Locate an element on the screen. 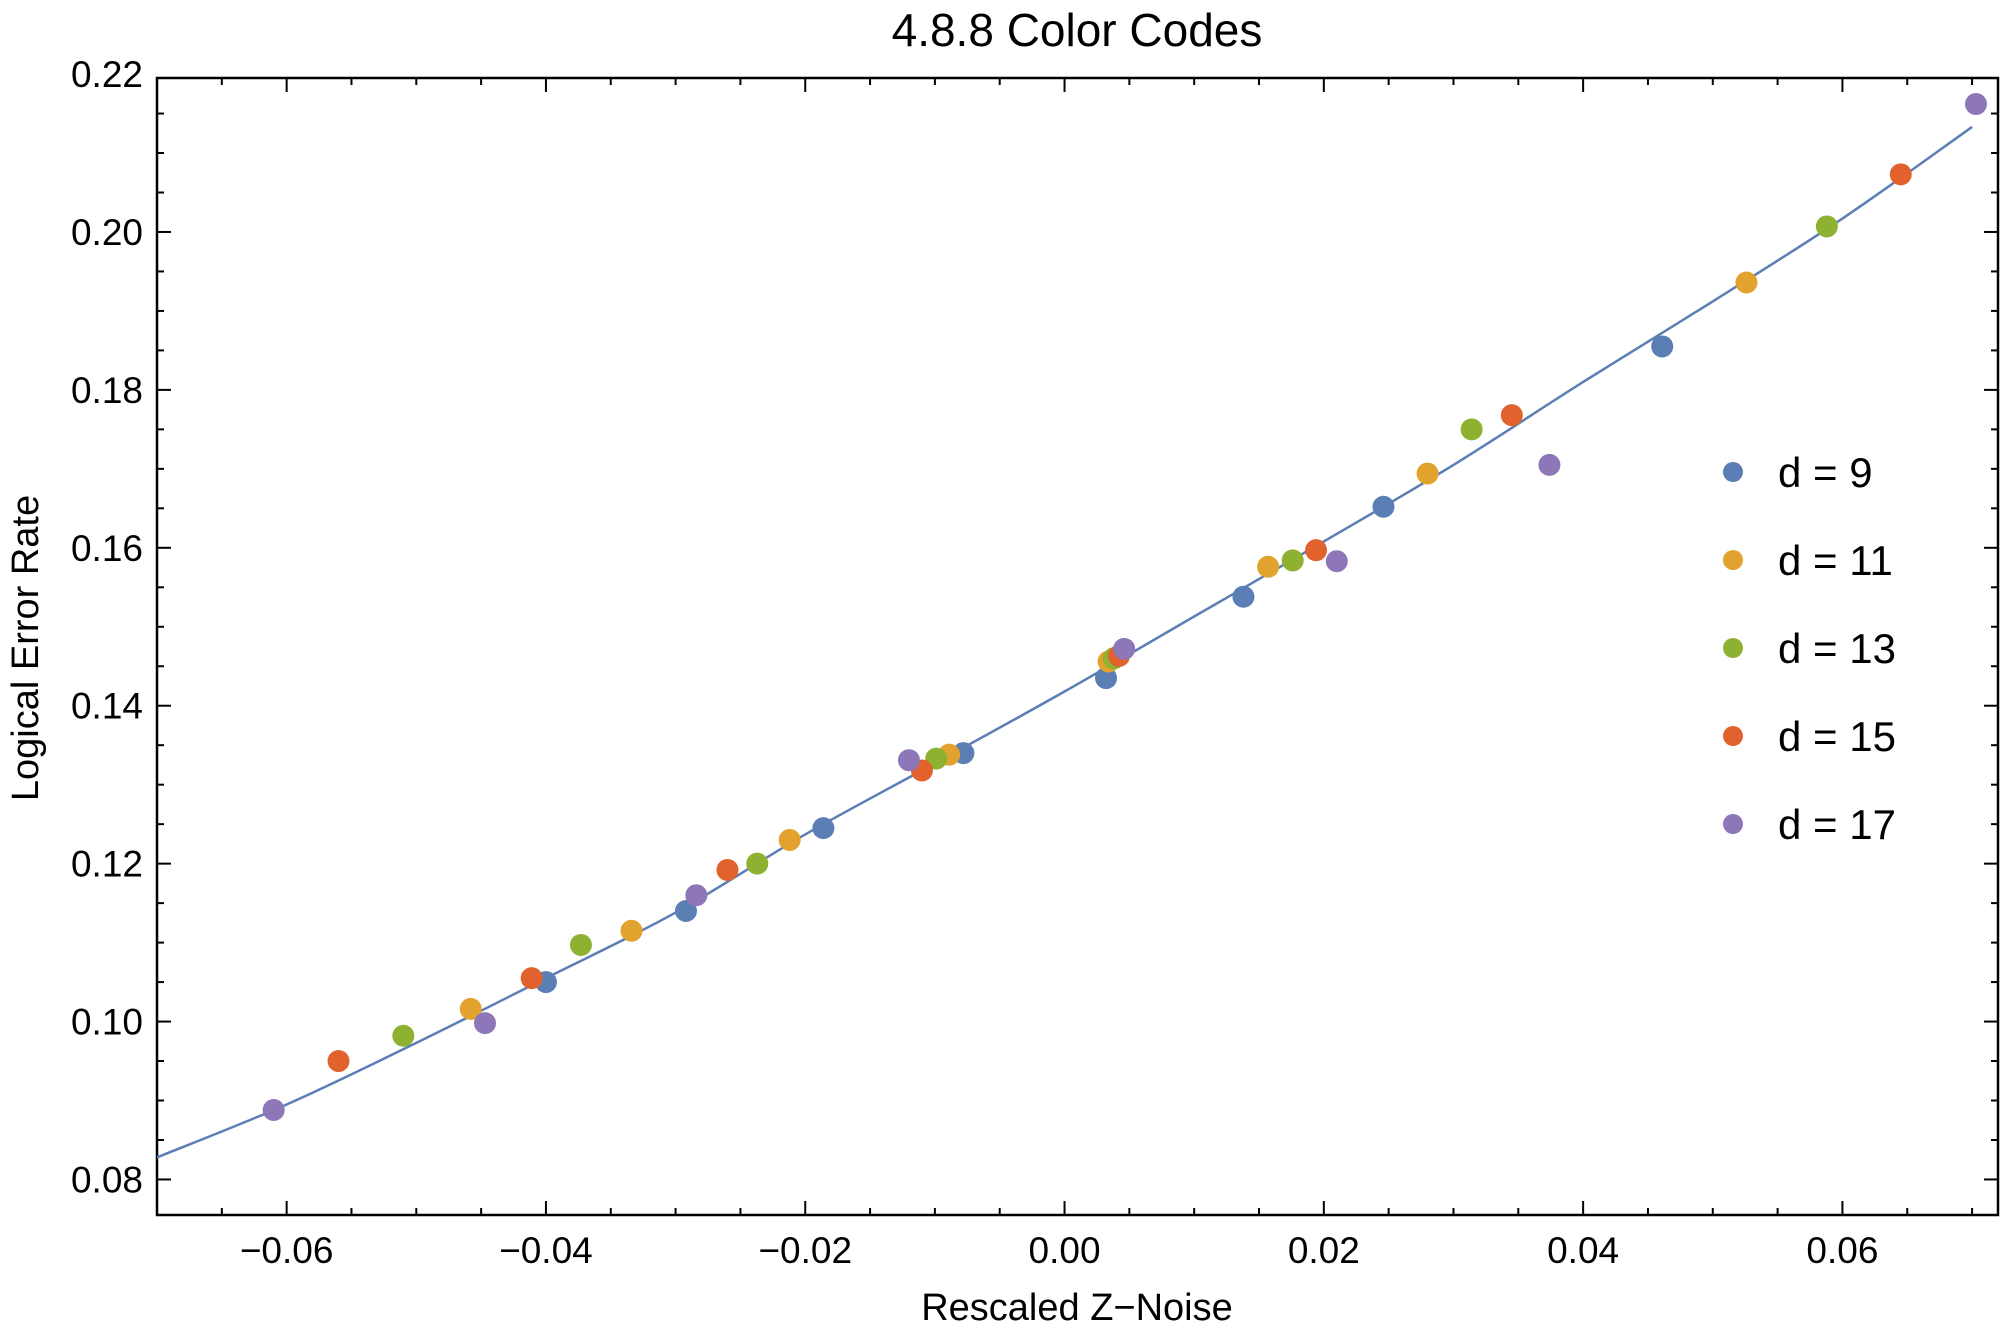  y-axis-label: Logical Error Rate is located at coordinates (26, 648).